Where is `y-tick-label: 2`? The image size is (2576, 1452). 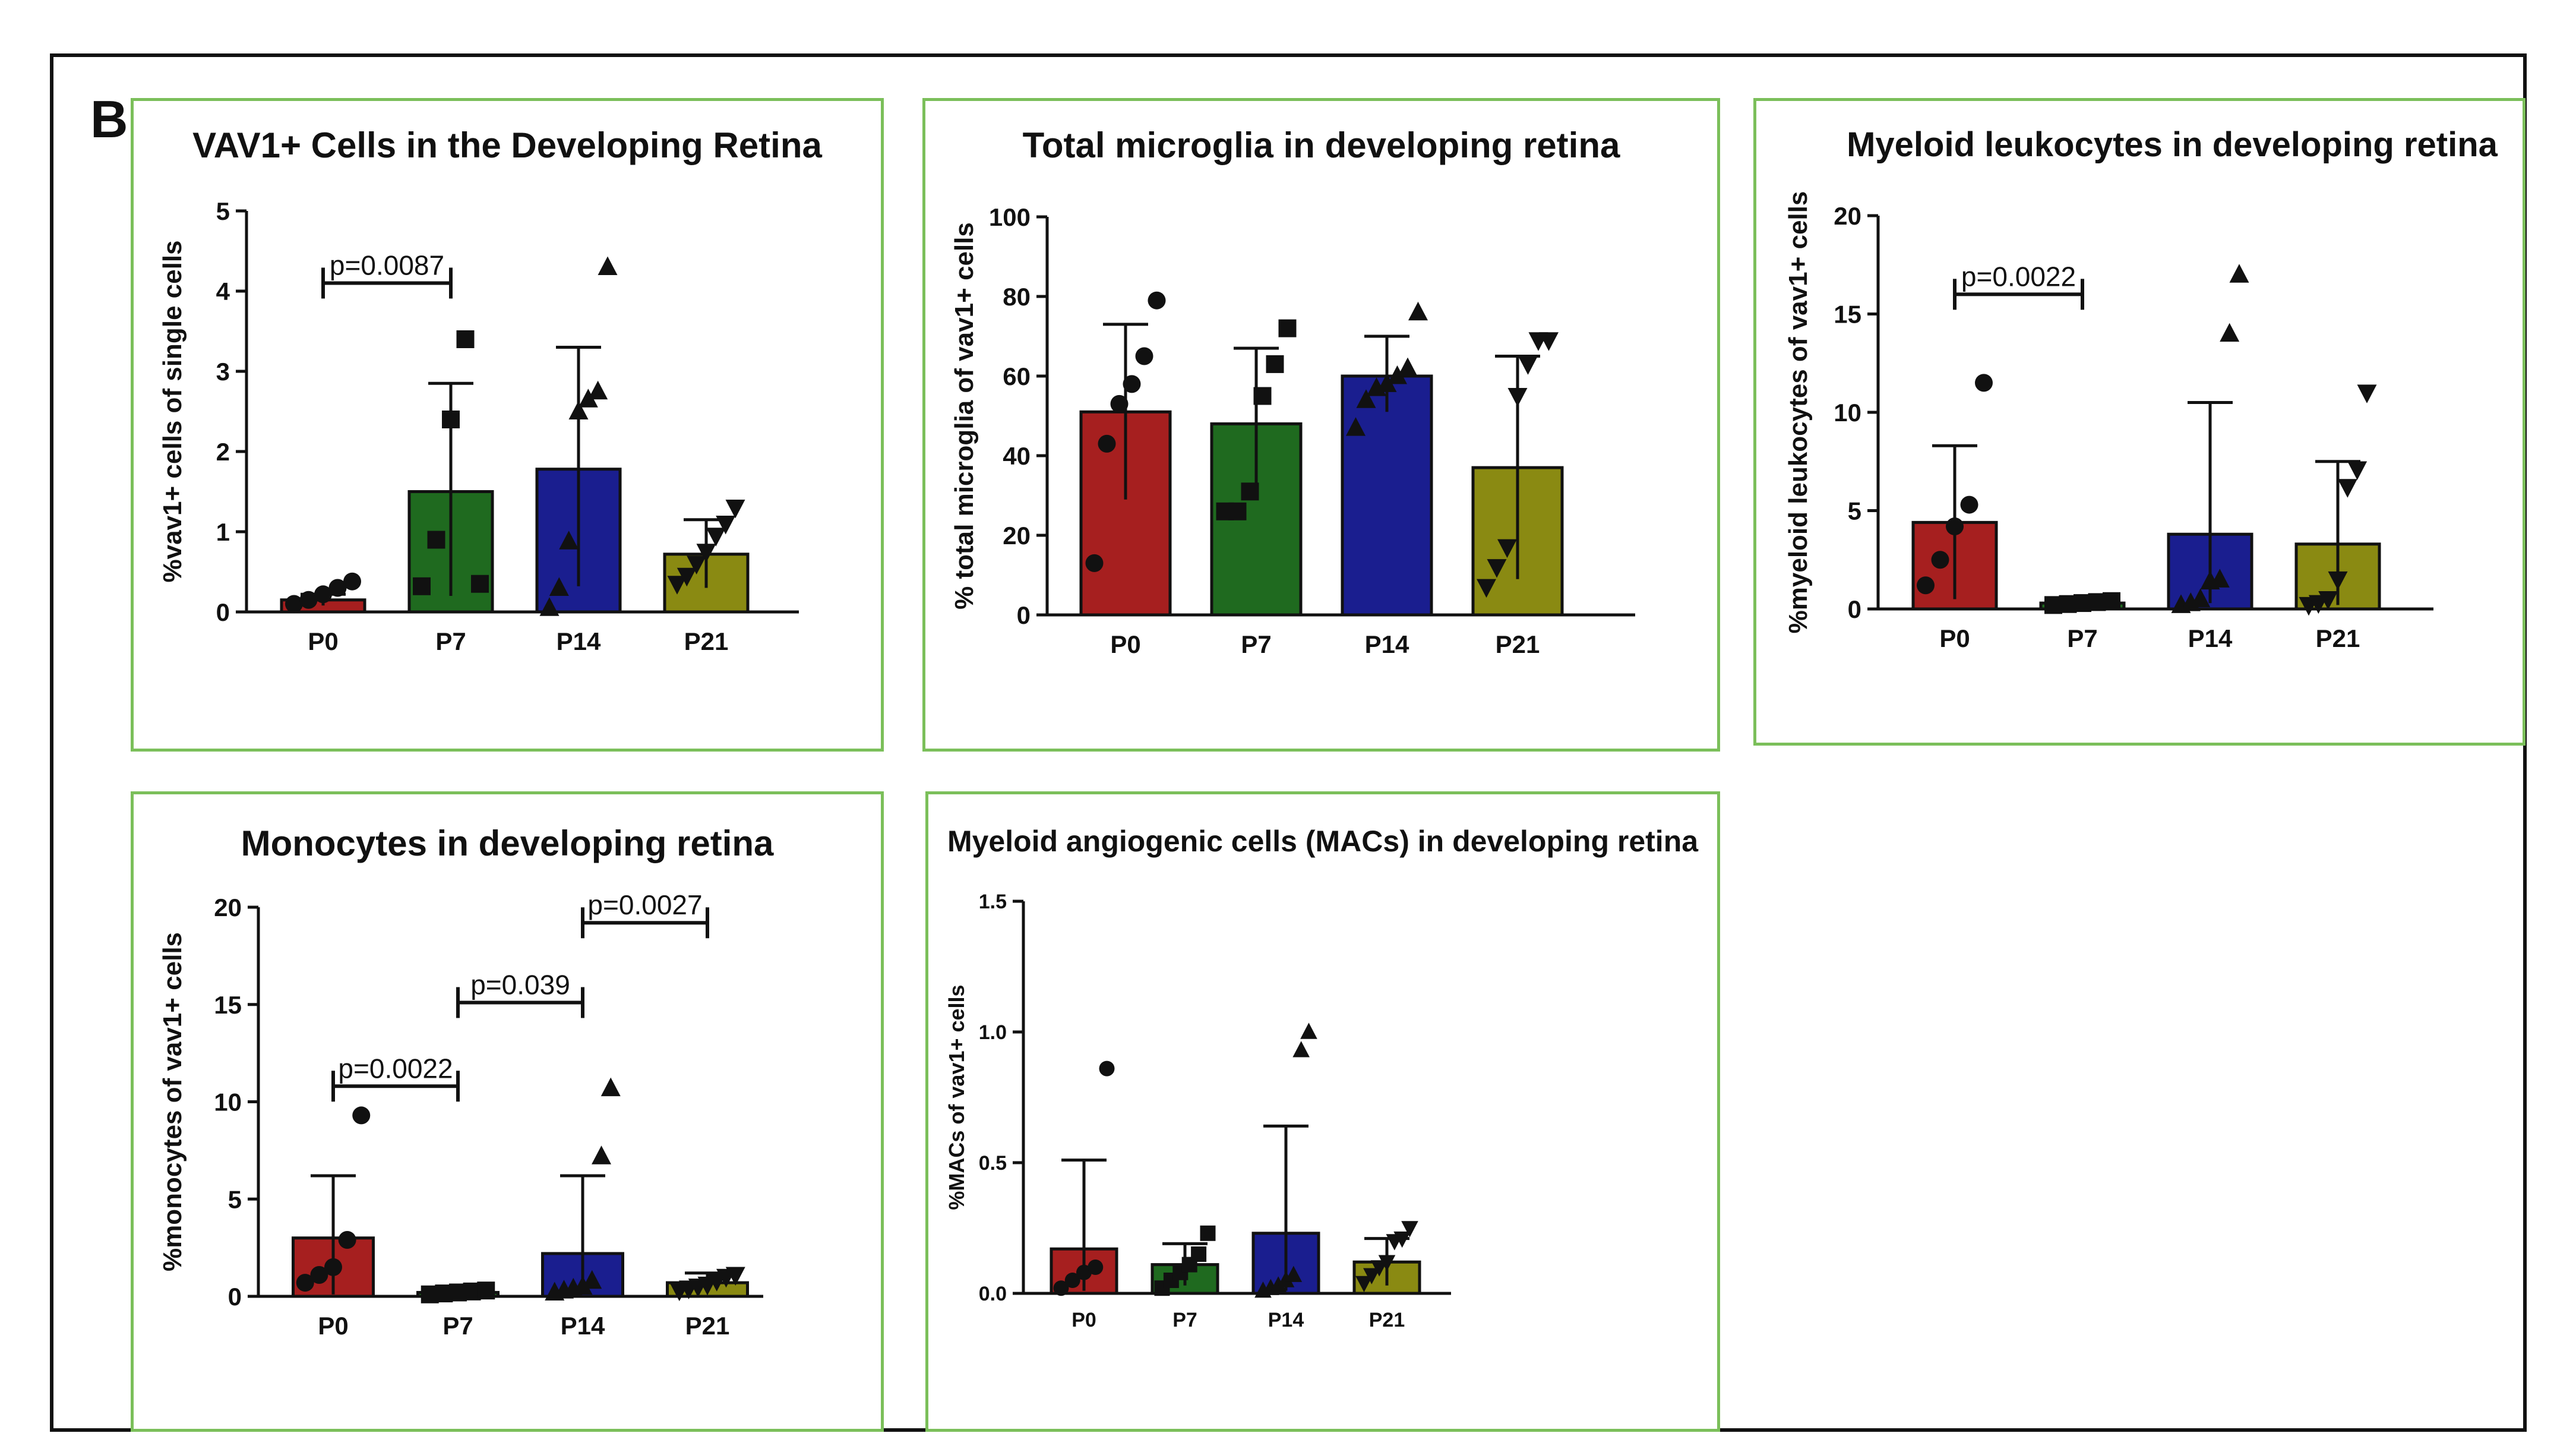 y-tick-label: 2 is located at coordinates (223, 452).